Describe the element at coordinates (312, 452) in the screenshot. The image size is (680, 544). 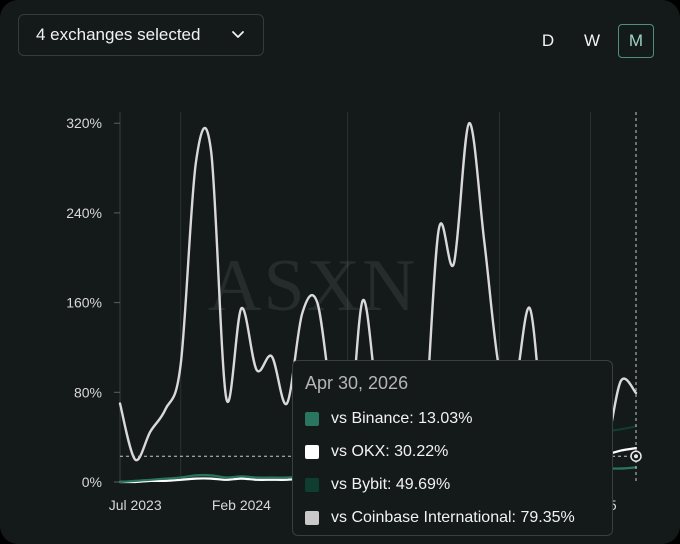
I see `okx-swatch` at that location.